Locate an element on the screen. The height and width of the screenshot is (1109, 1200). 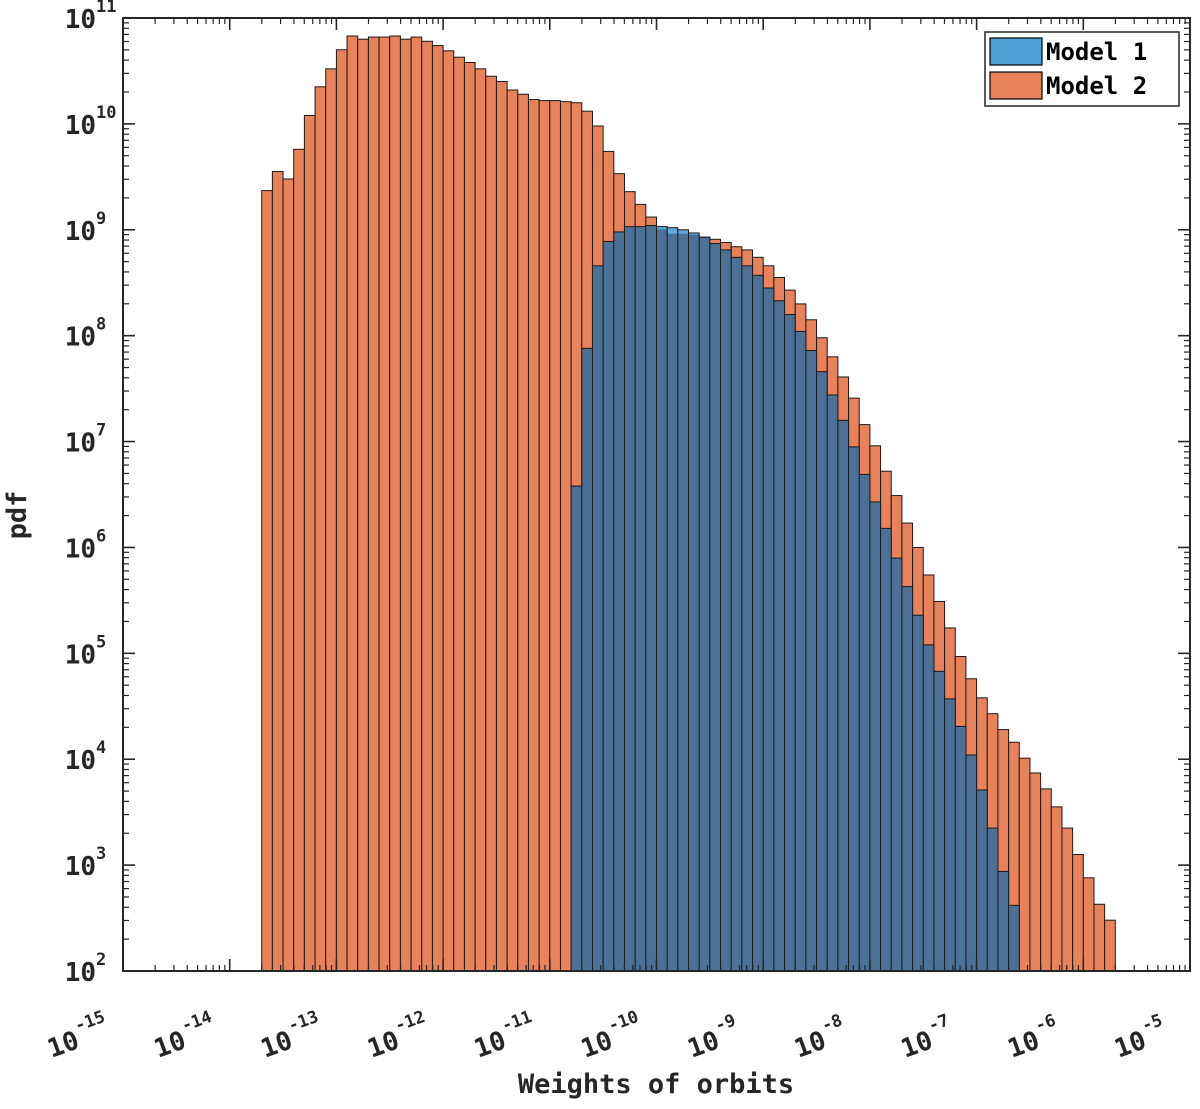
y-tick-exponent: 9 is located at coordinates (101, 219).